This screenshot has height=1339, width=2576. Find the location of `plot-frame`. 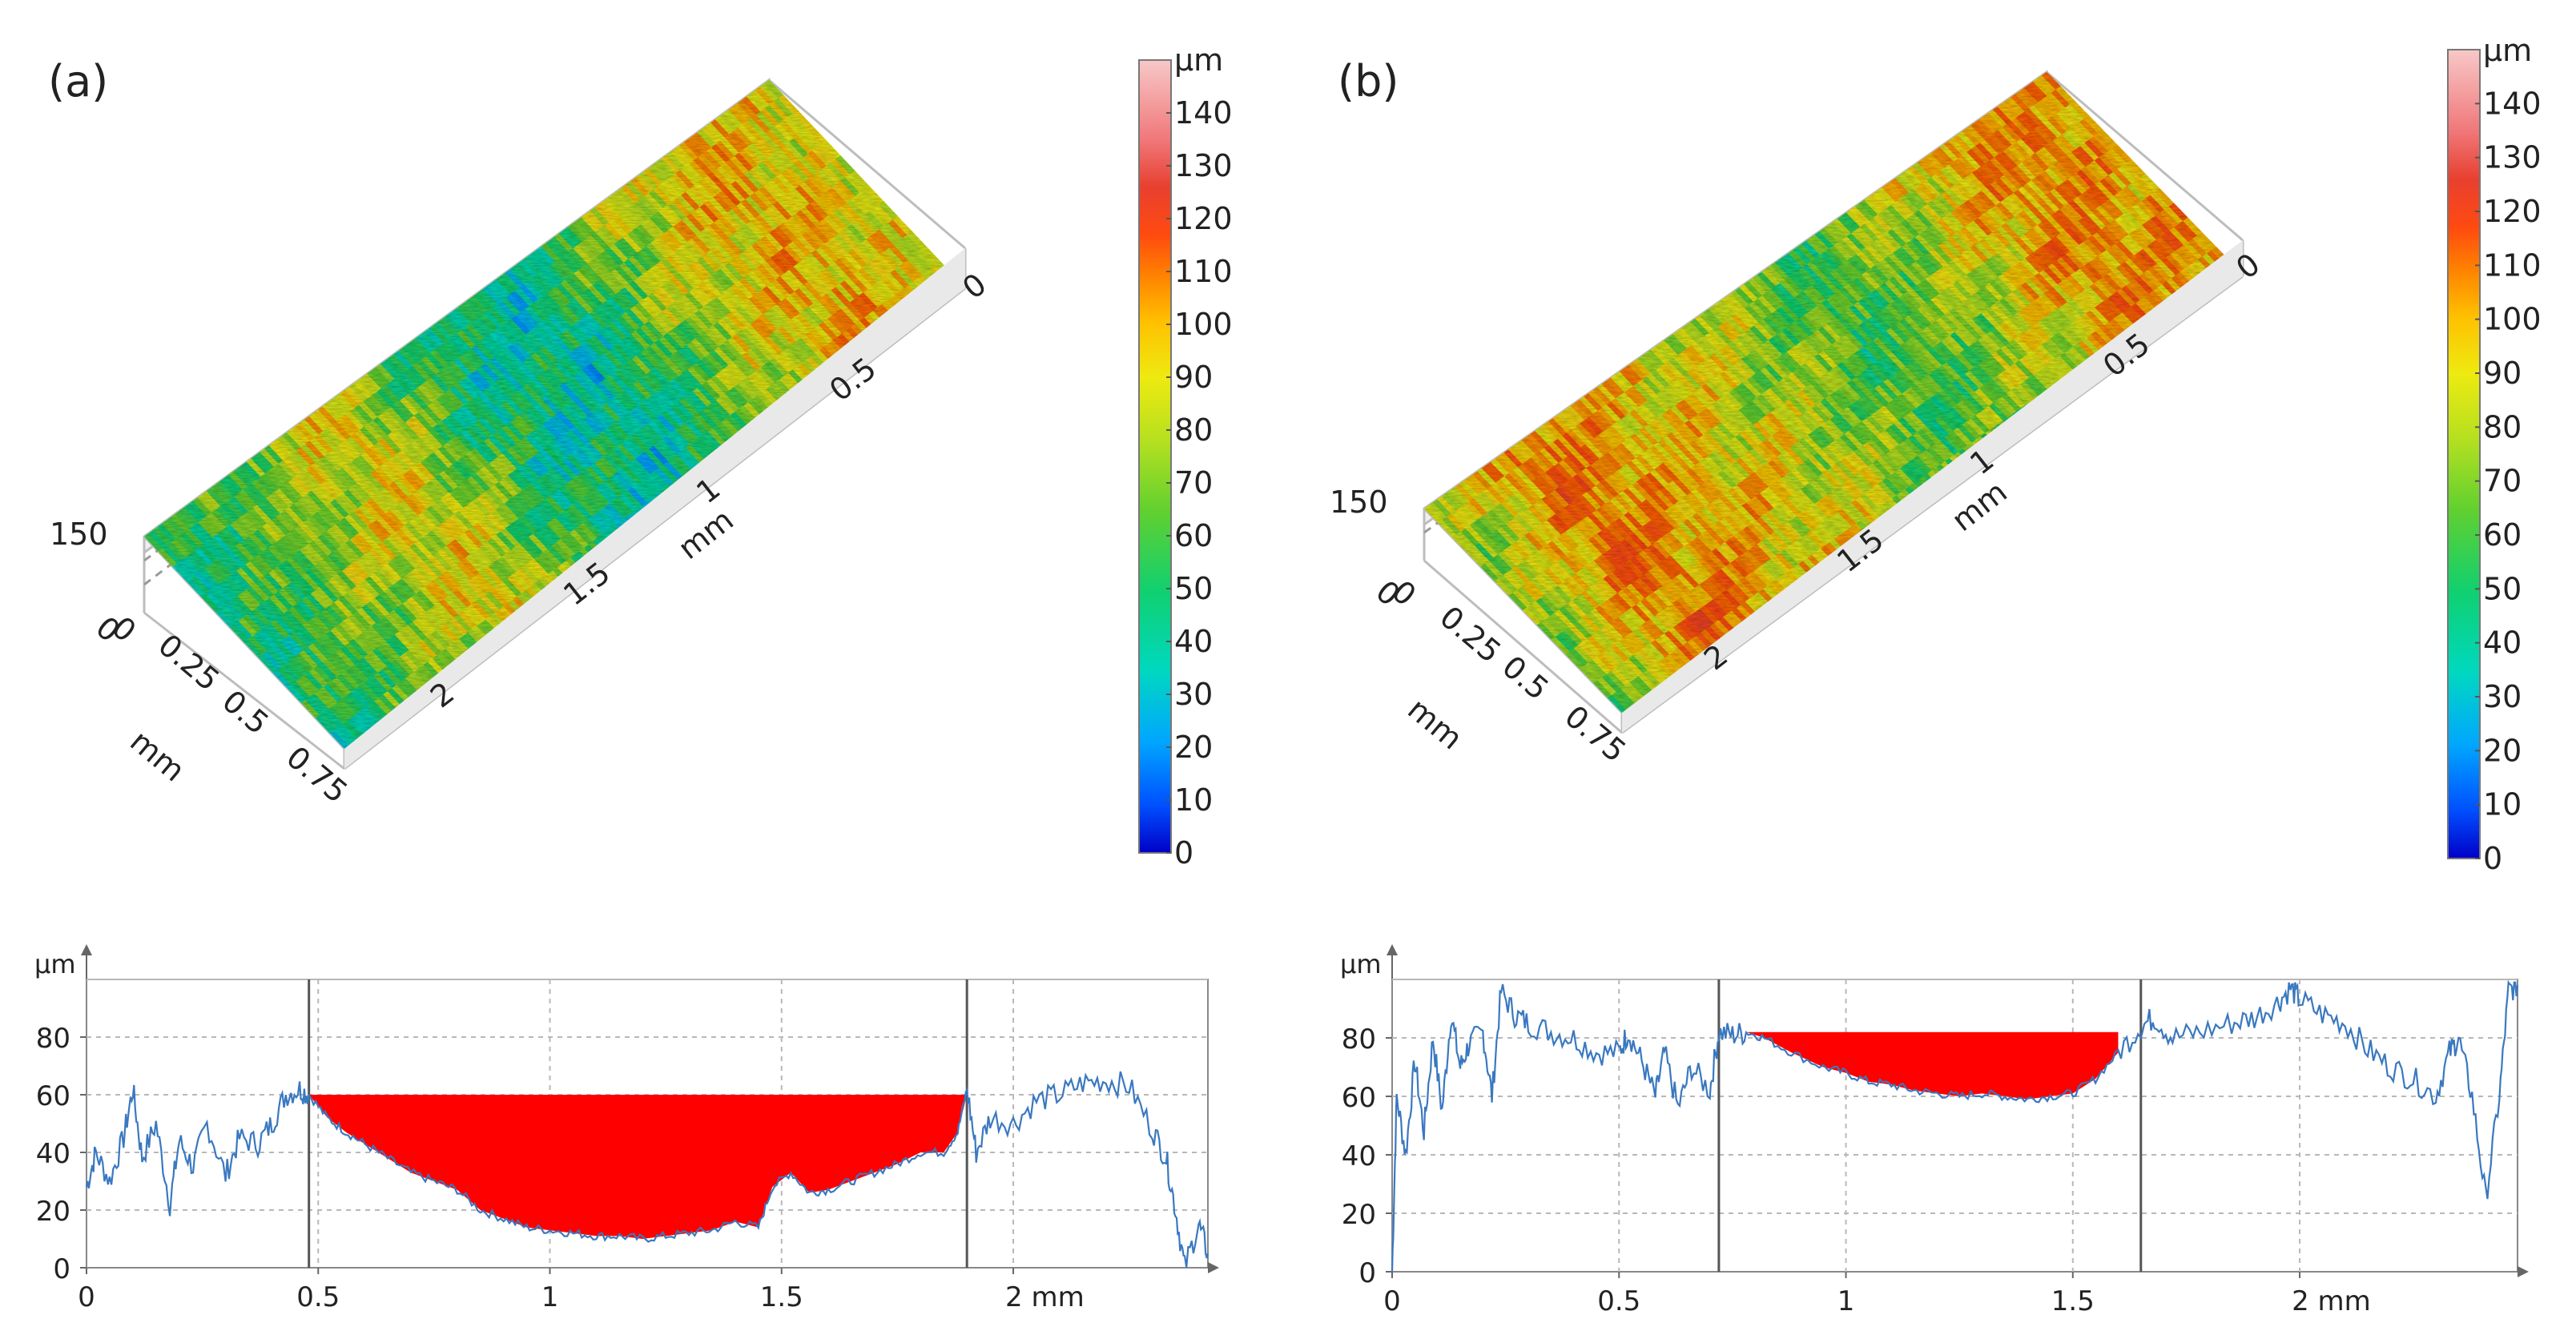

plot-frame is located at coordinates (1954, 1126).